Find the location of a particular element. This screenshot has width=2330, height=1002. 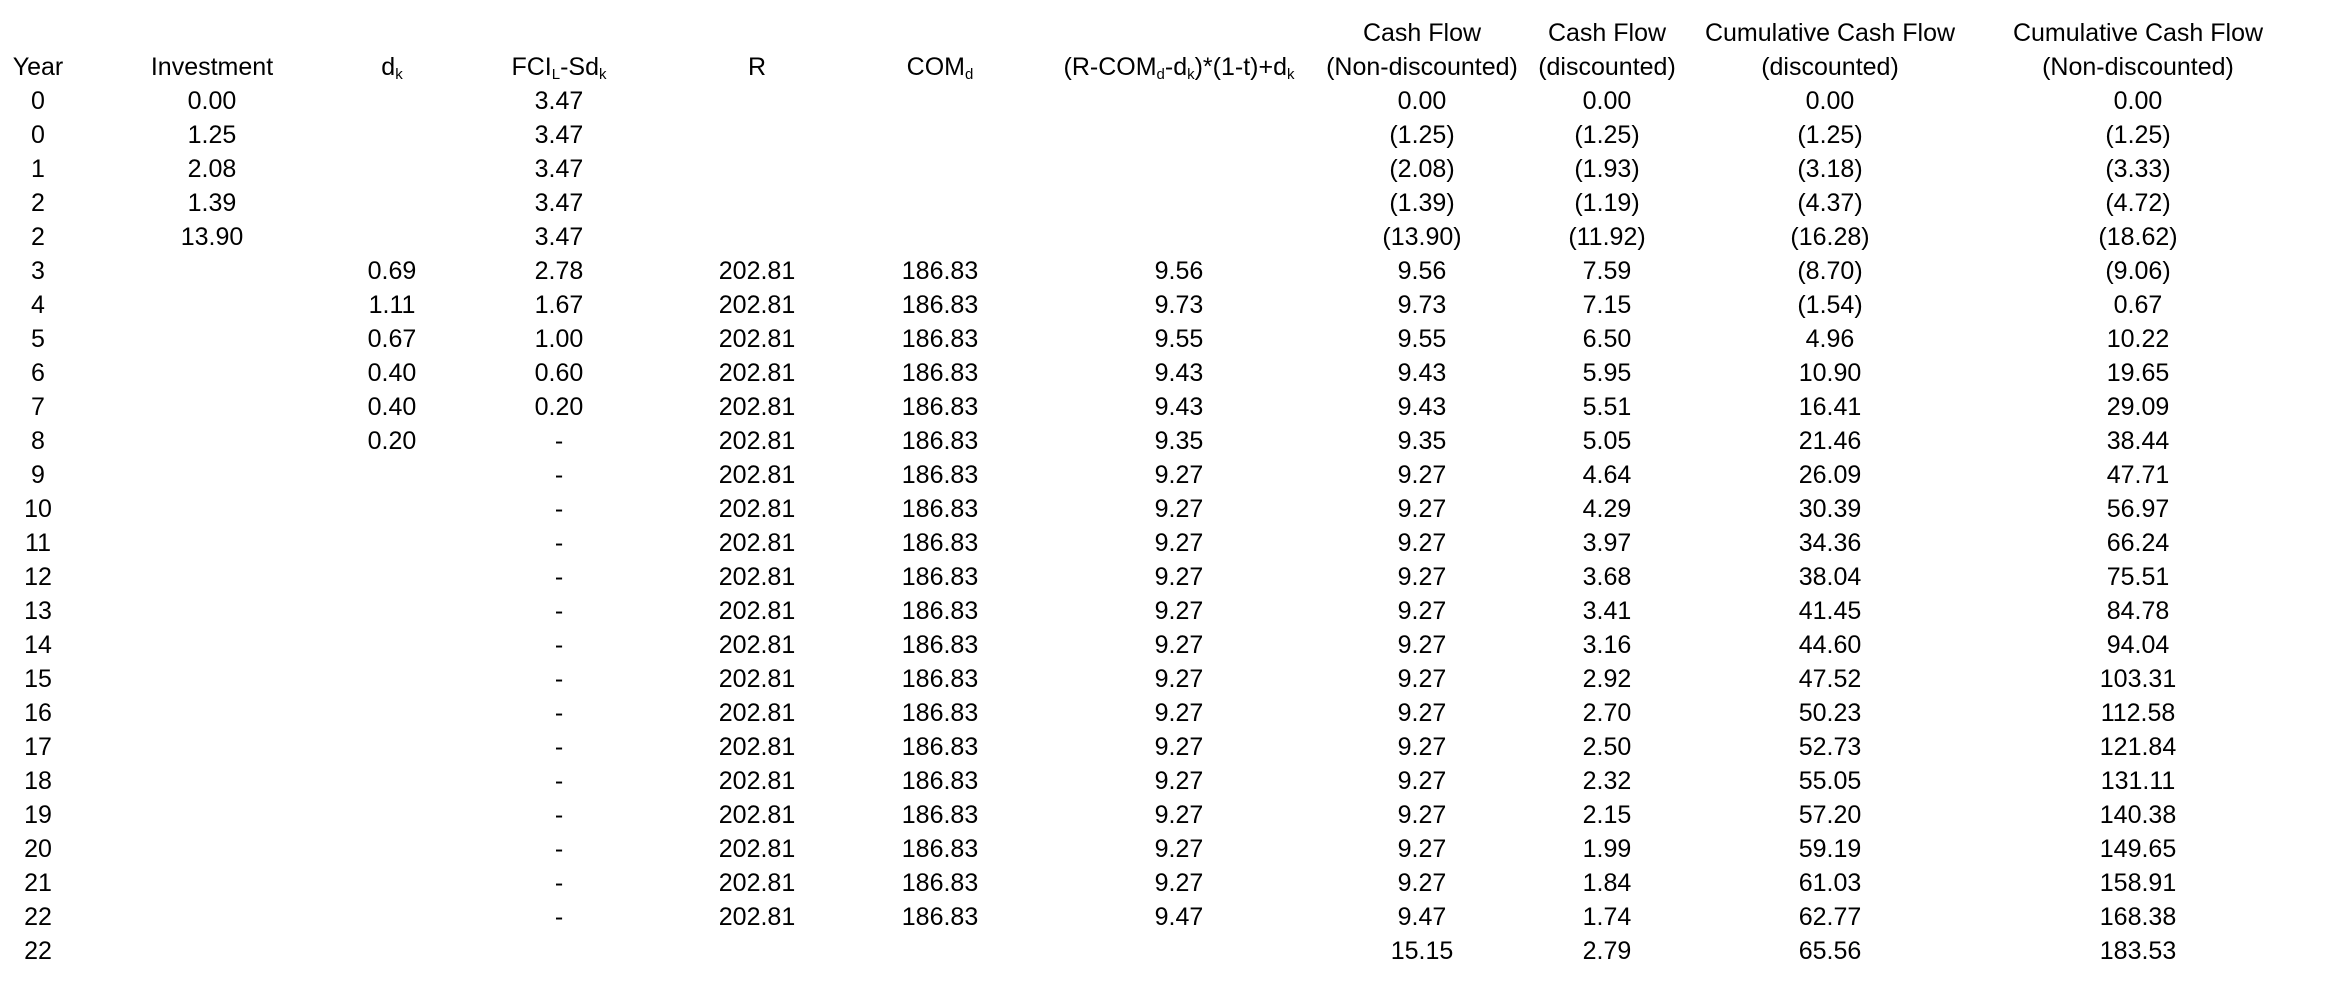

cell-cumulative-discounted: 10.90 is located at coordinates (1830, 373).